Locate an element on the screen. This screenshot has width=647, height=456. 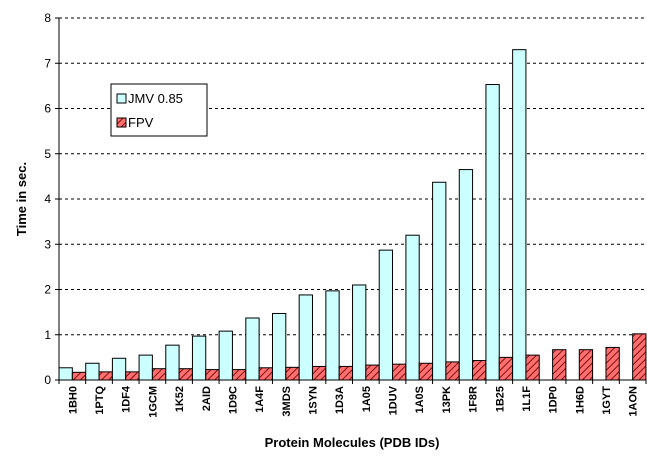
y-tick-label: 4 is located at coordinates (47, 199).